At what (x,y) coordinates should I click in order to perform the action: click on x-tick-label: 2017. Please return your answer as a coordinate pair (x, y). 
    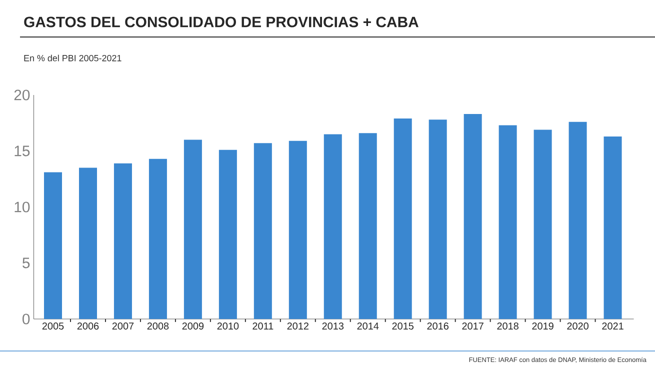
    Looking at the image, I should click on (473, 326).